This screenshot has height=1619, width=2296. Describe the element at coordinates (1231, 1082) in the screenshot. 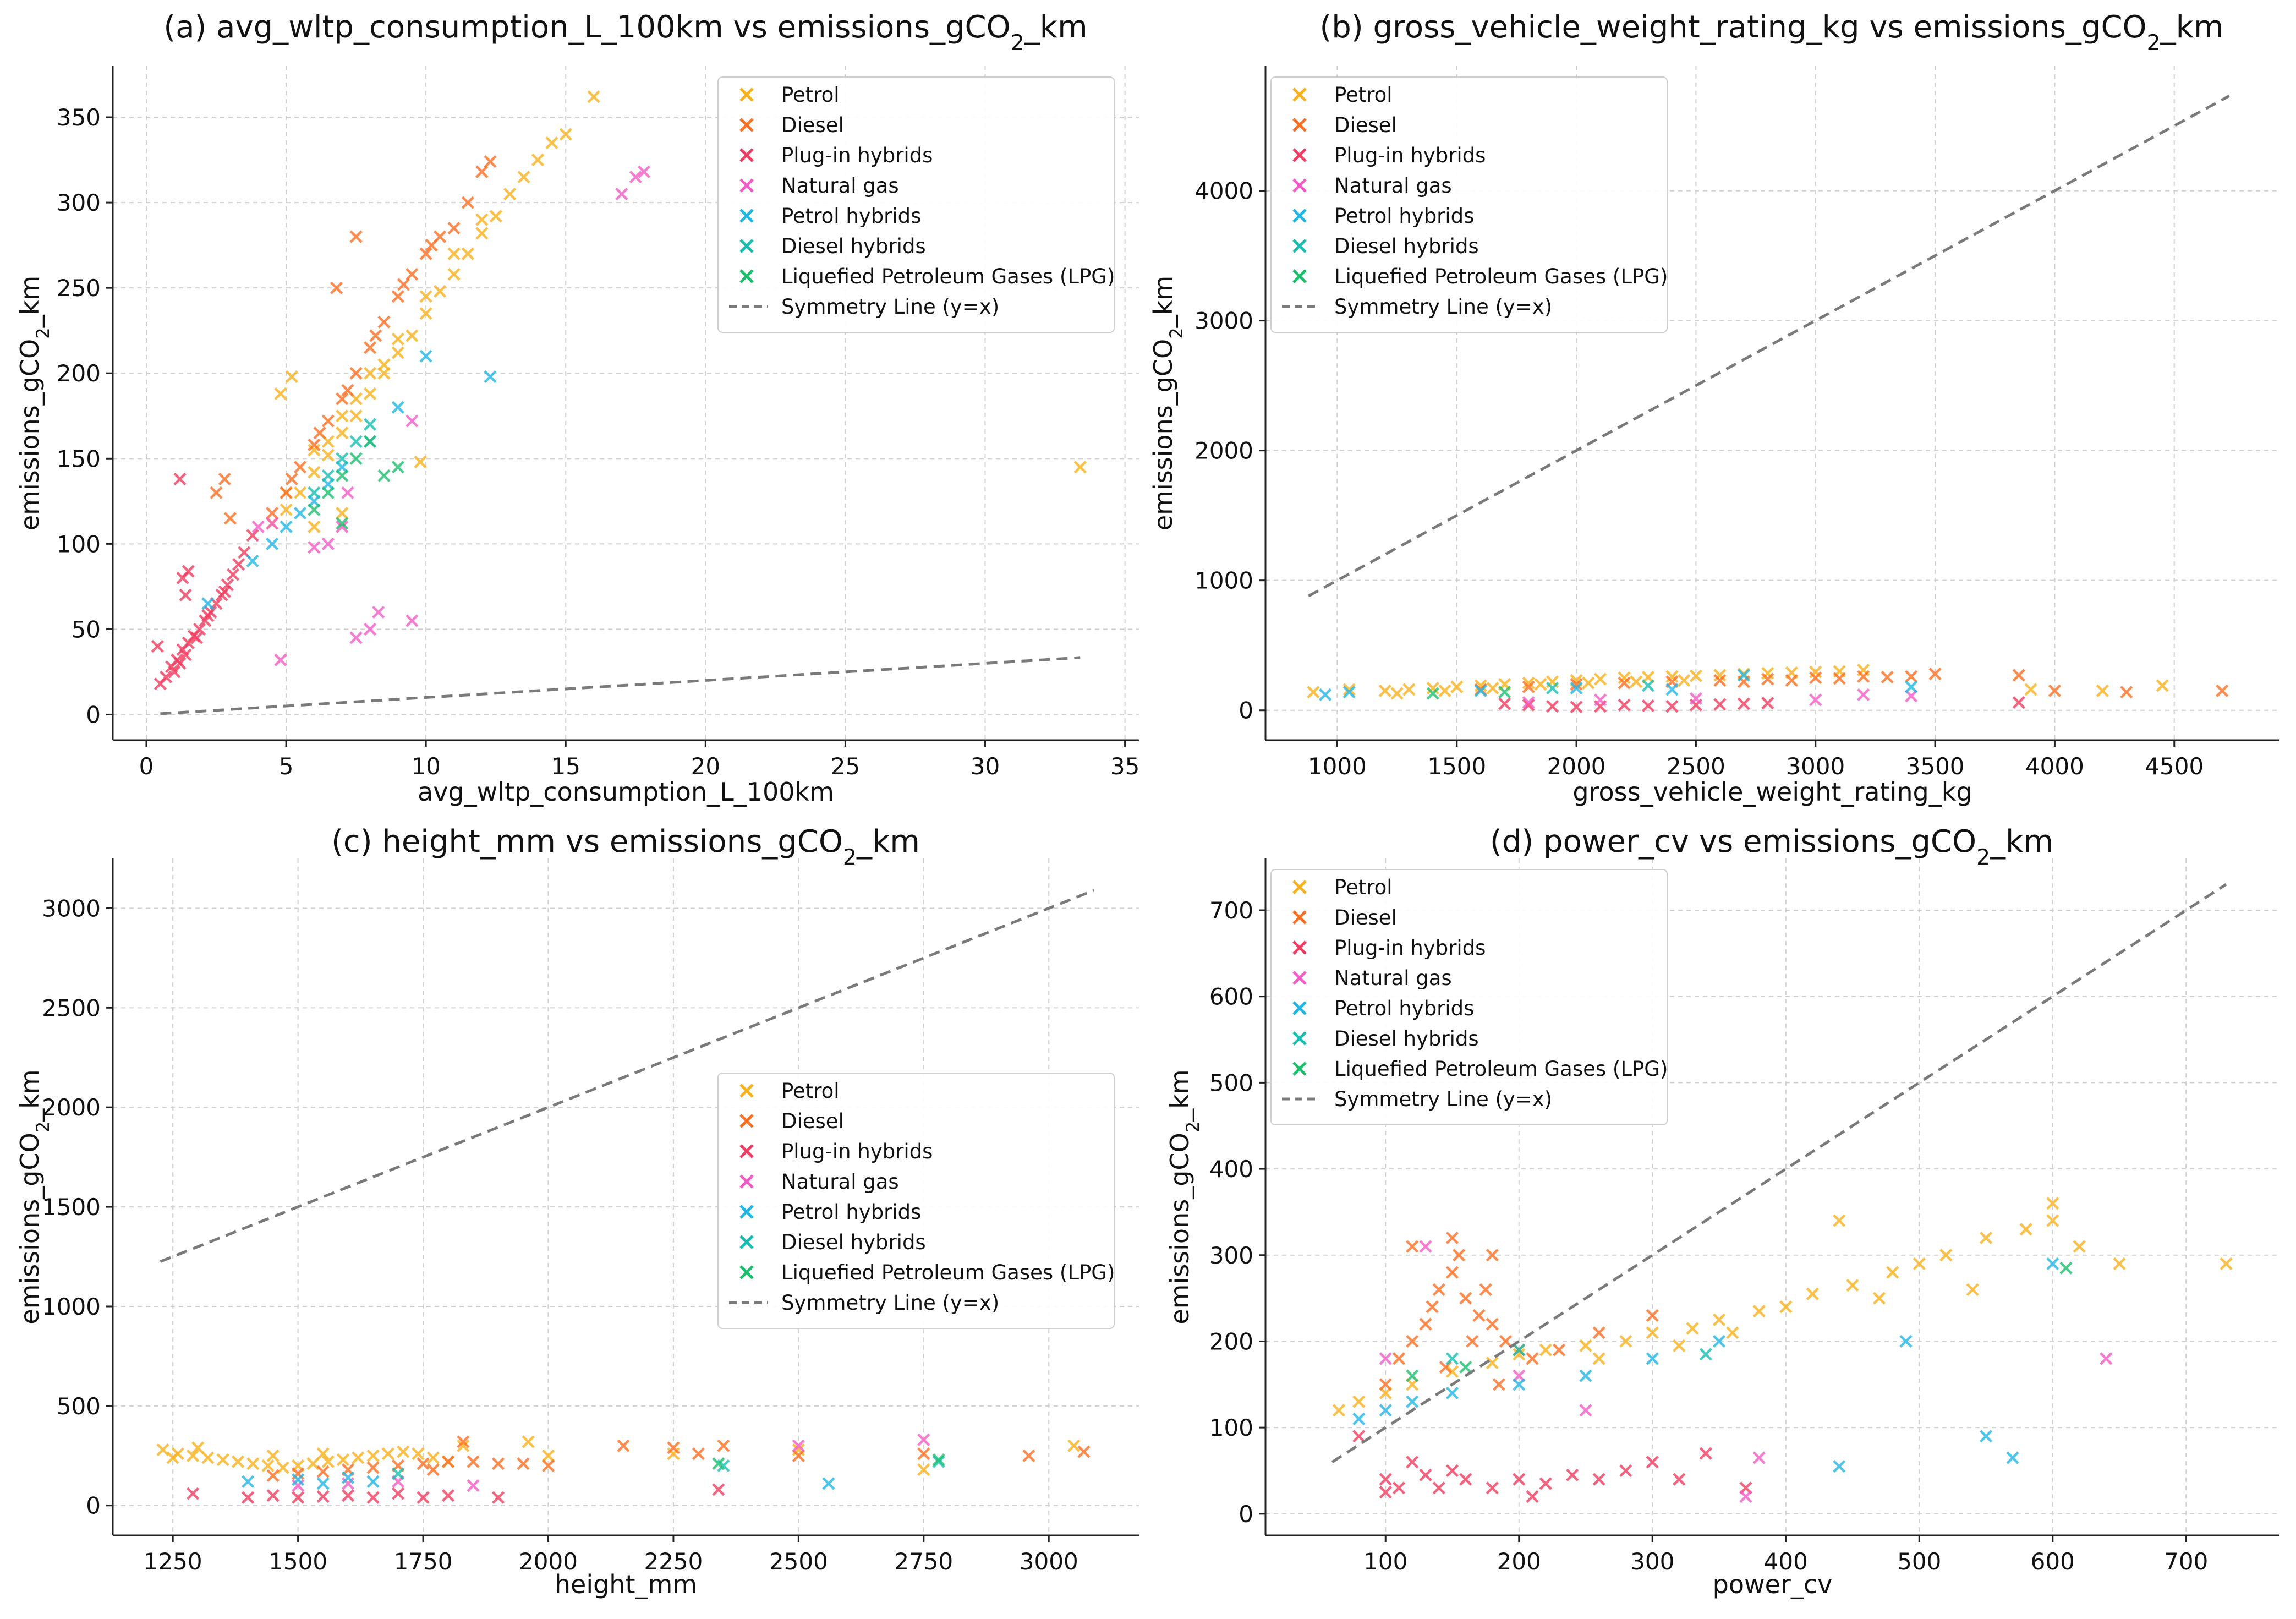

I see `y-tick-label: 500` at that location.